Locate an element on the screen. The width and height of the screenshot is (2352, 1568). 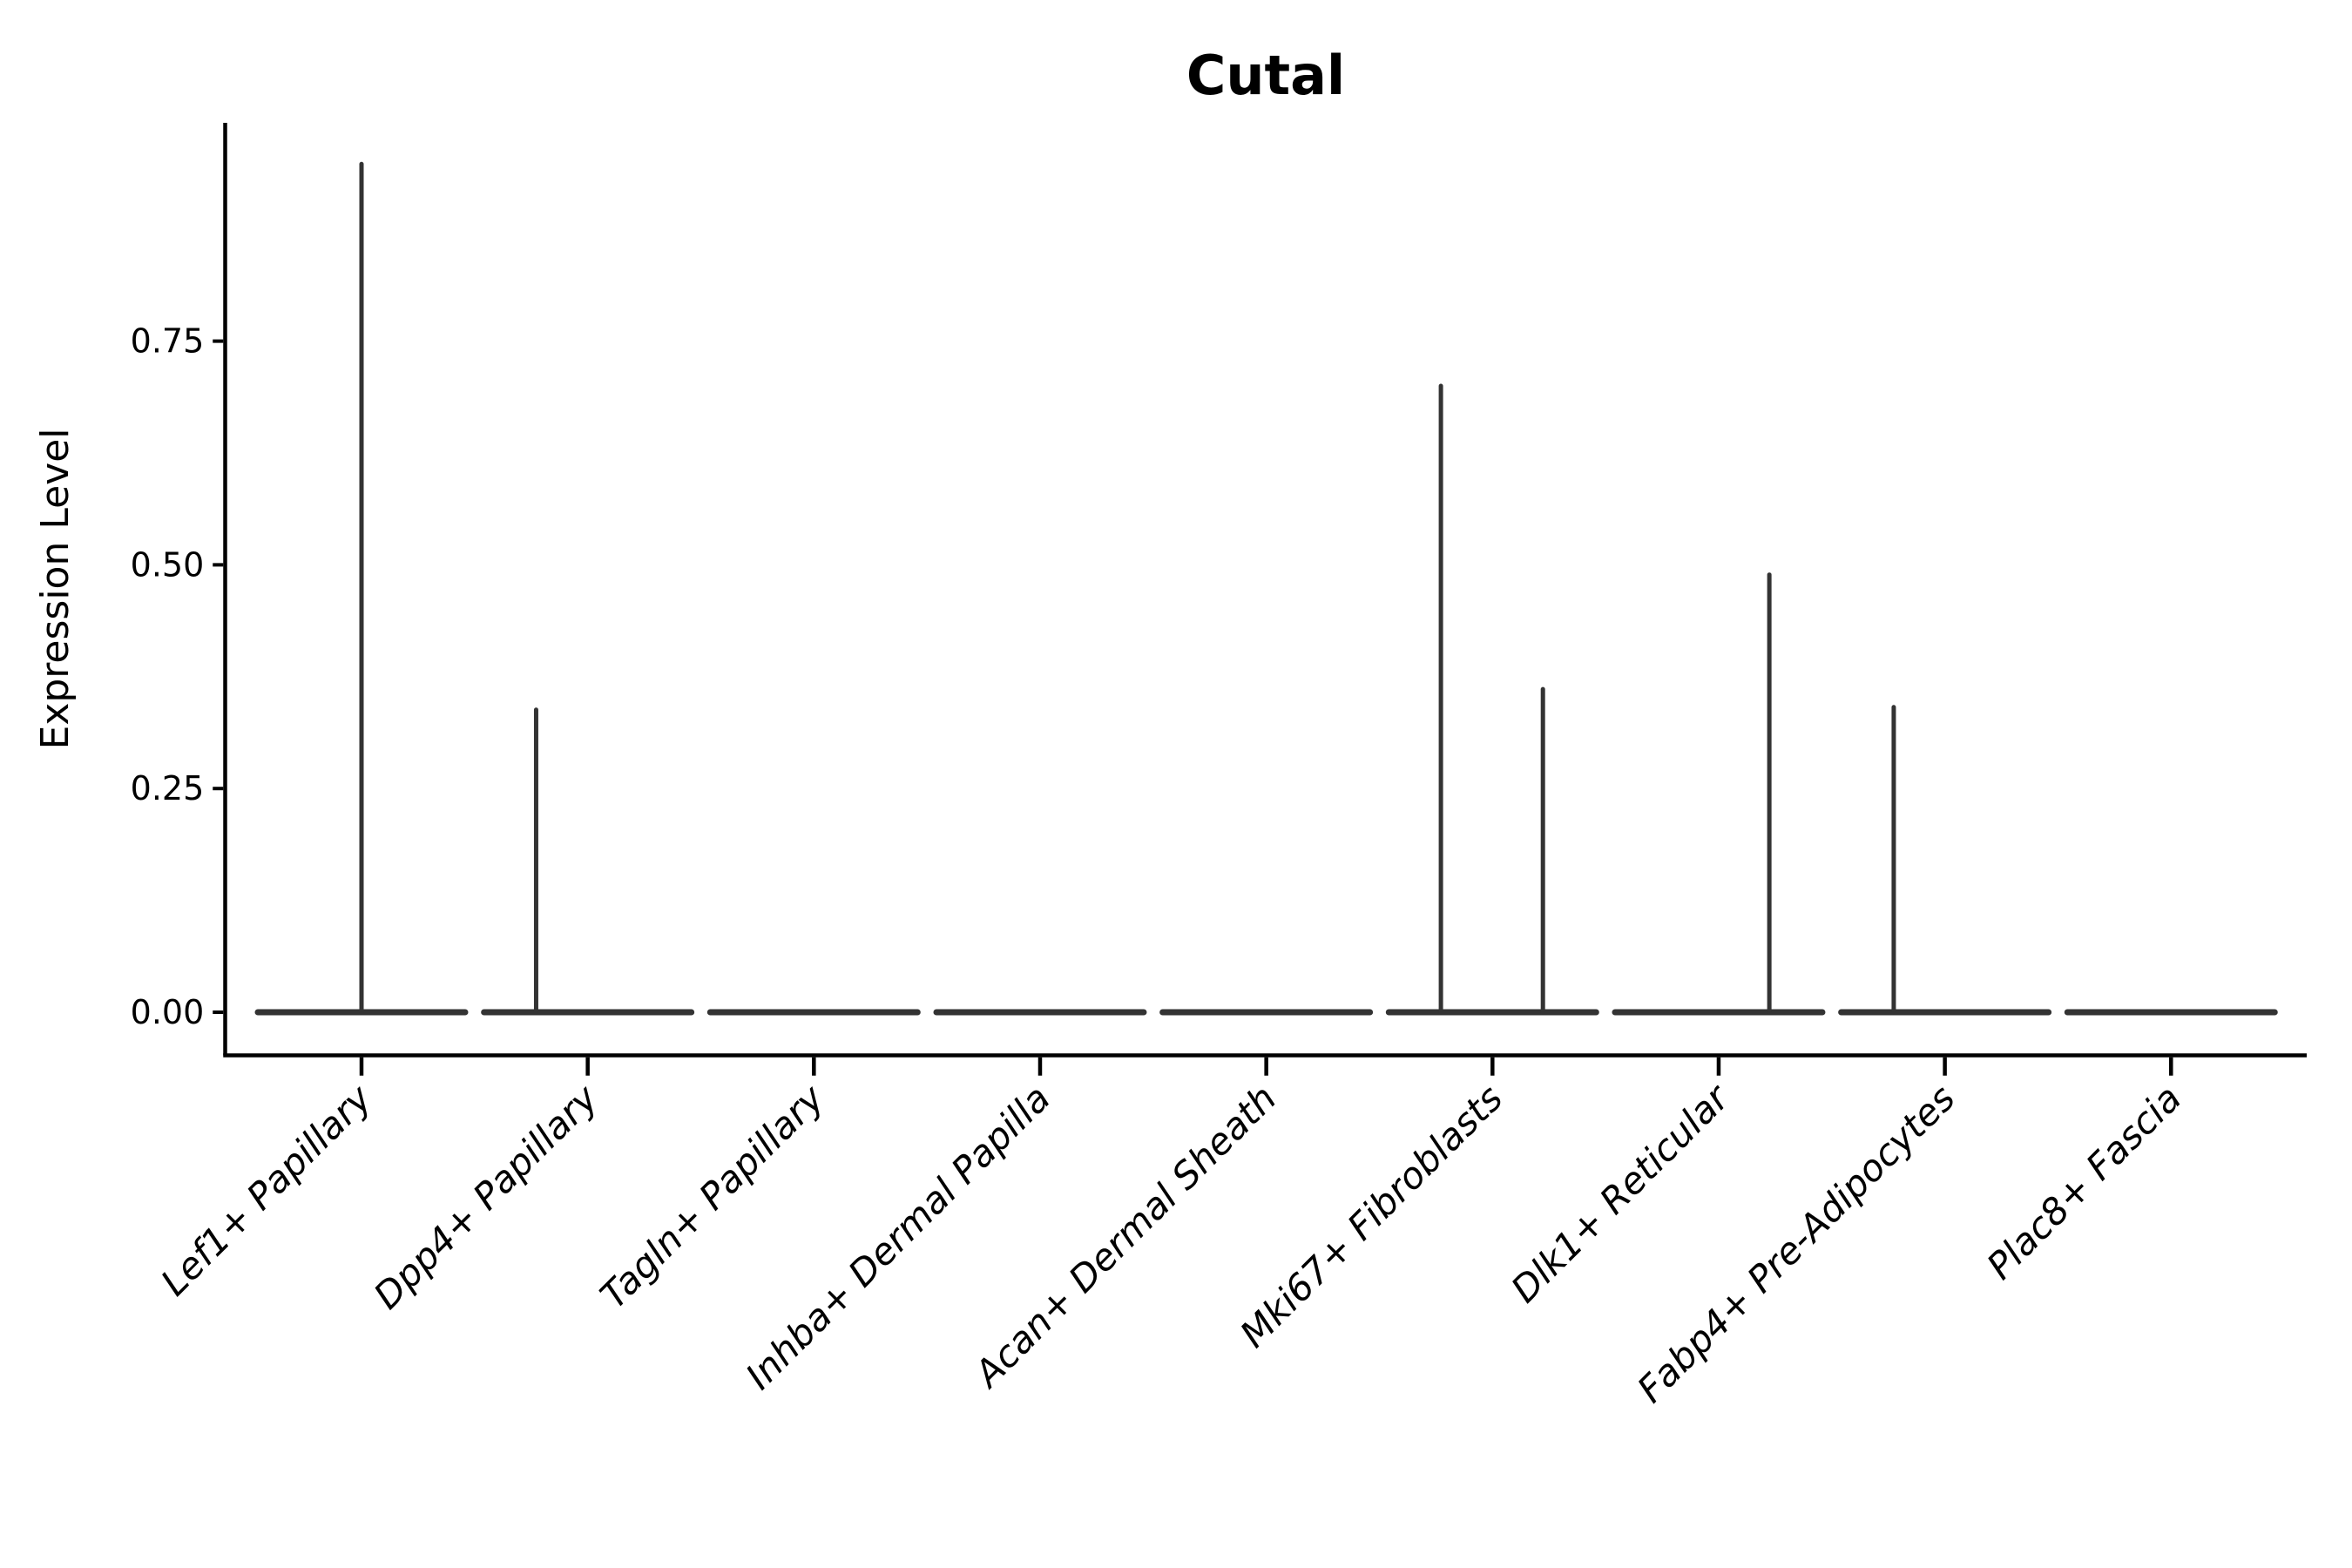
y-tick-label: 0.25 is located at coordinates (168, 788).